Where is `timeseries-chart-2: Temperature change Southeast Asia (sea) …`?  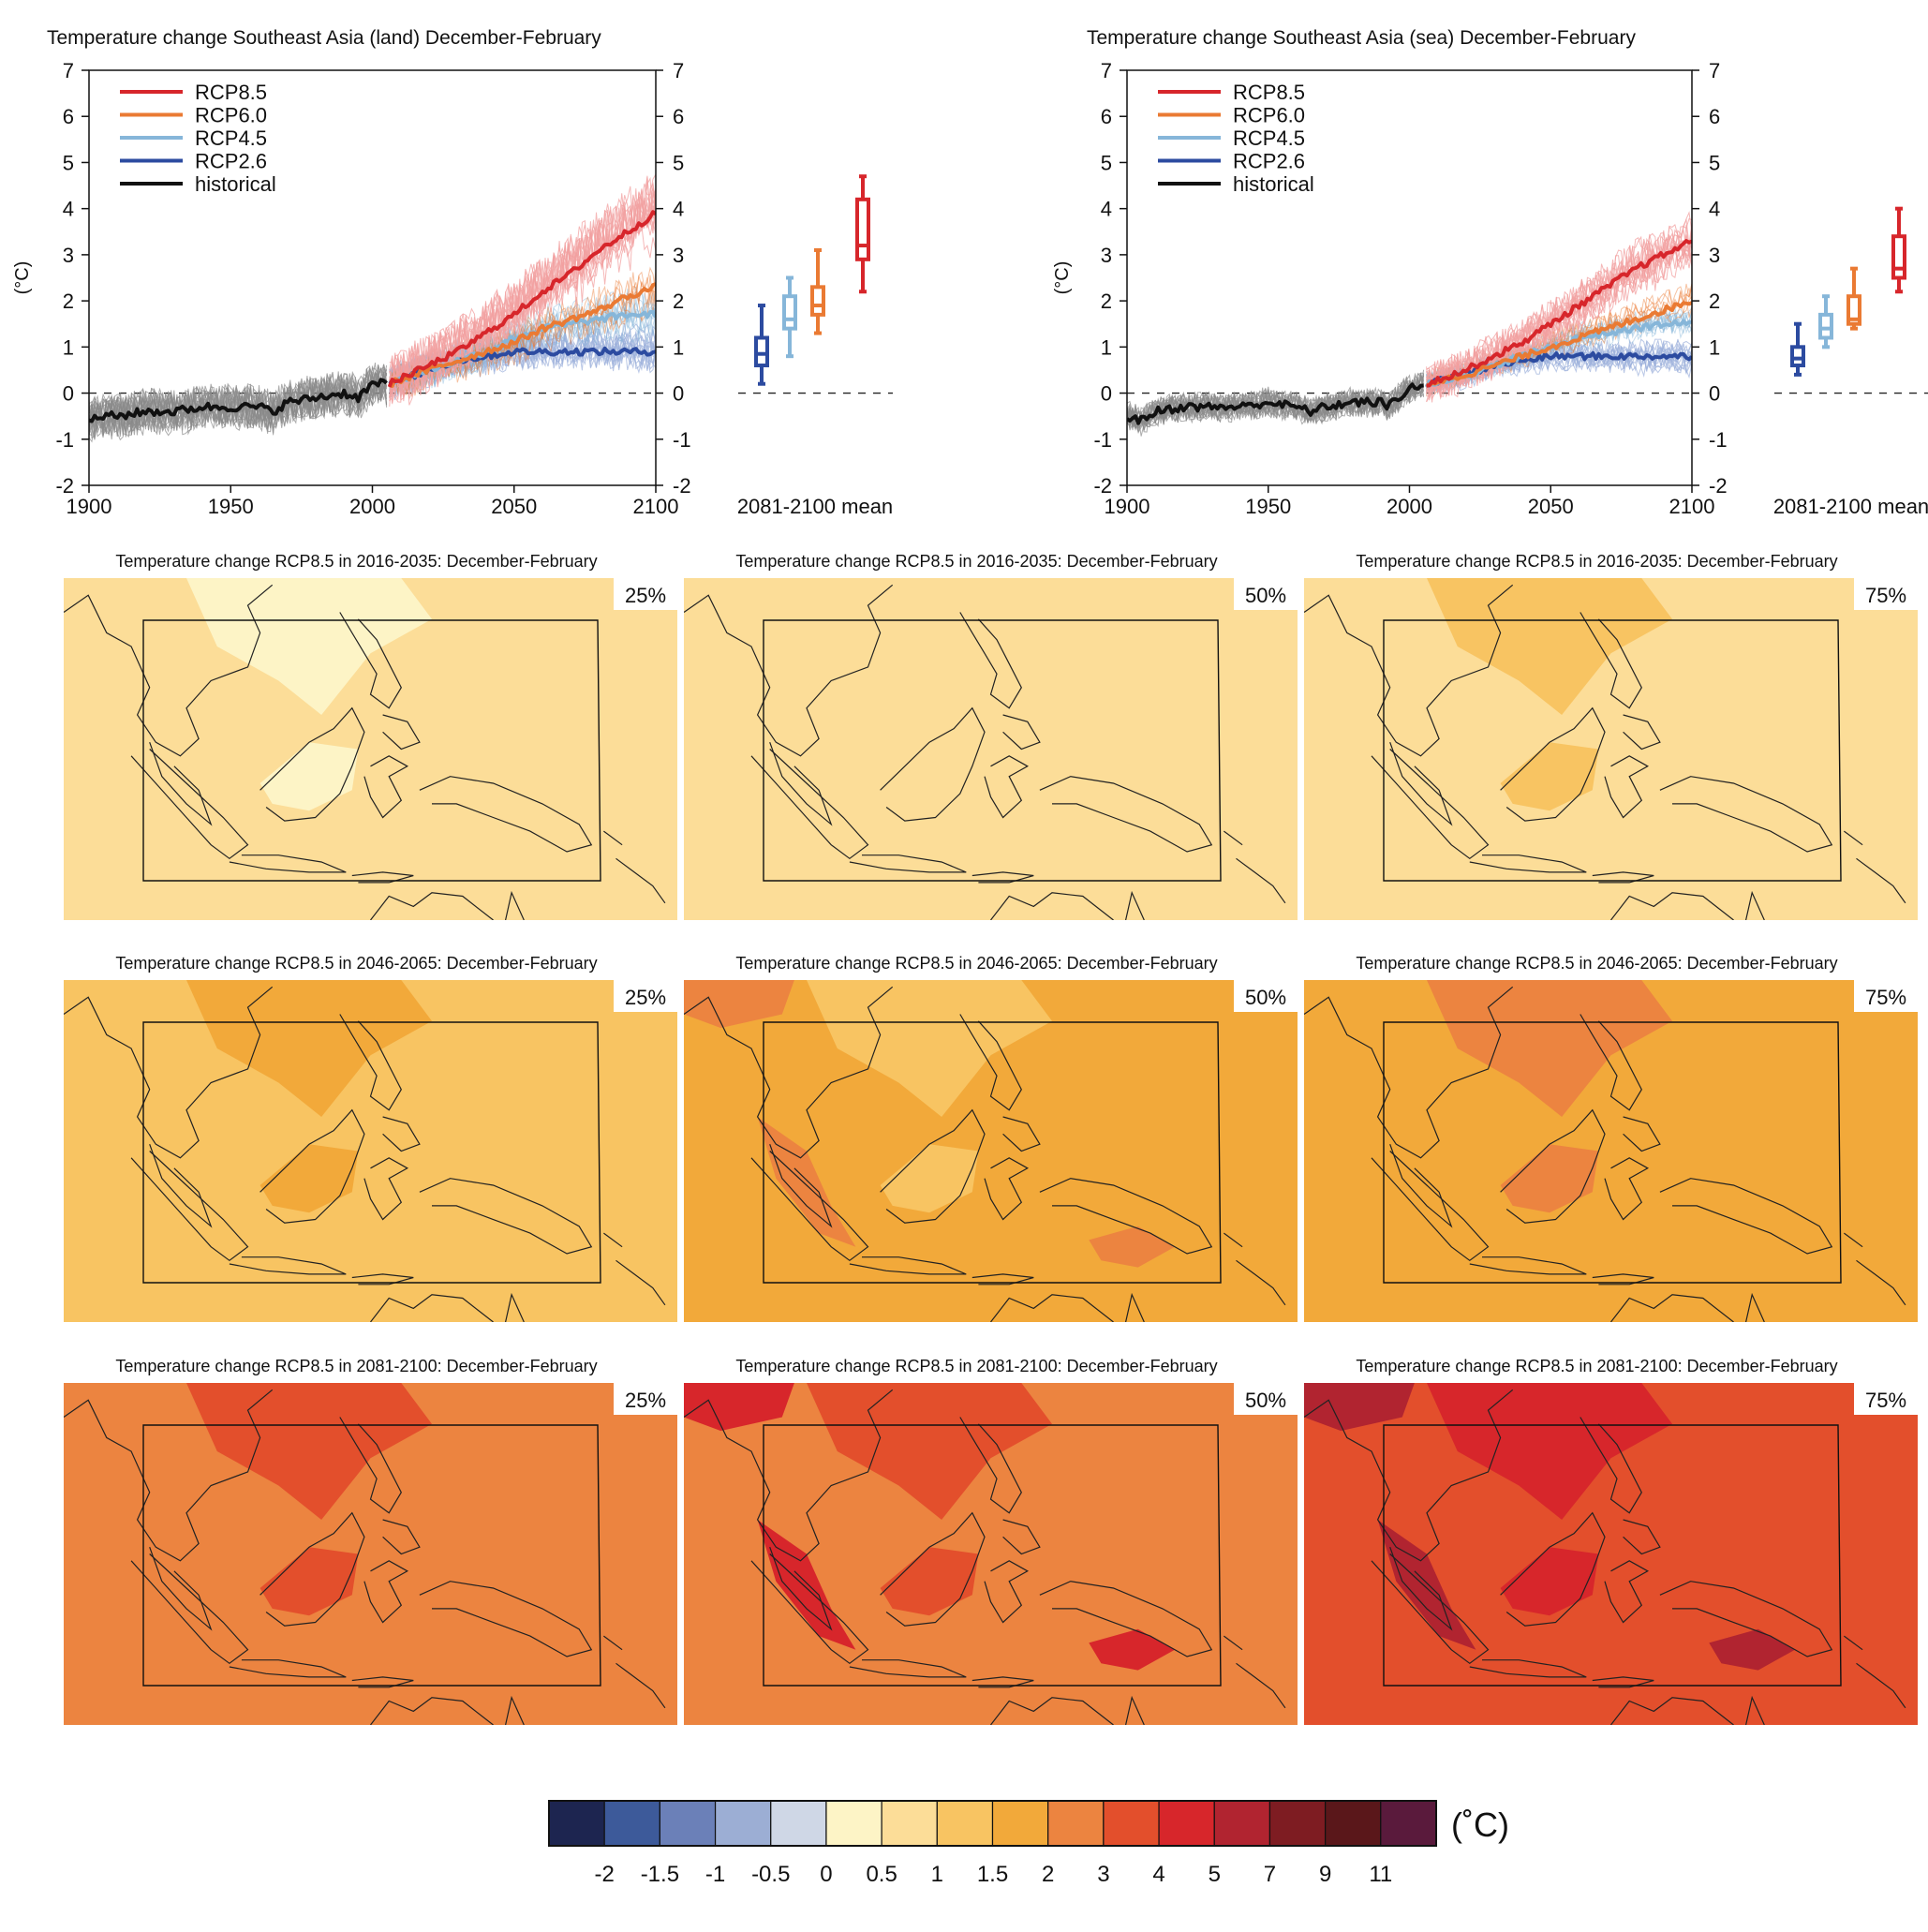 timeseries-chart-2: Temperature change Southeast Asia (sea) … is located at coordinates (1490, 273).